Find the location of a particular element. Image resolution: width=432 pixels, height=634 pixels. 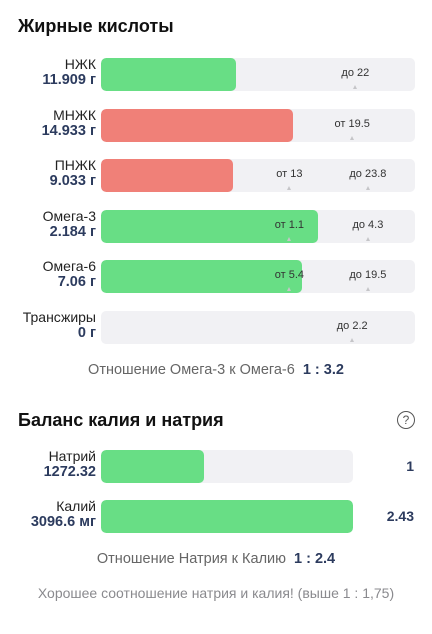

nutrient-value: 7.06 г is located at coordinates (76, 282).